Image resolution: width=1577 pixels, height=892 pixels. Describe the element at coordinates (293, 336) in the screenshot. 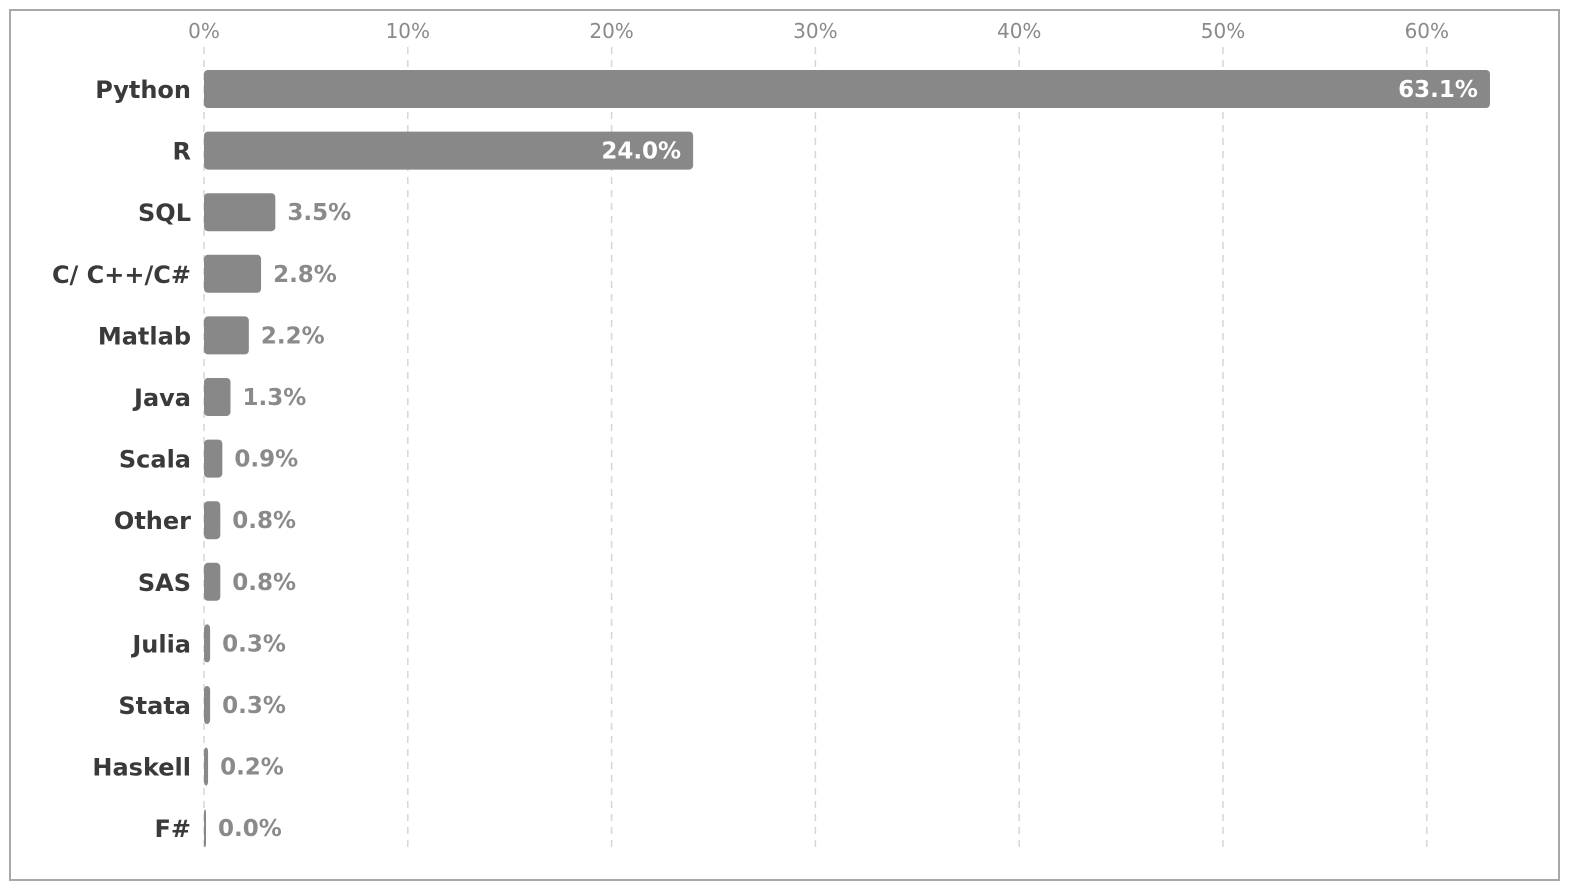

I see `value-label: 2.2%` at that location.